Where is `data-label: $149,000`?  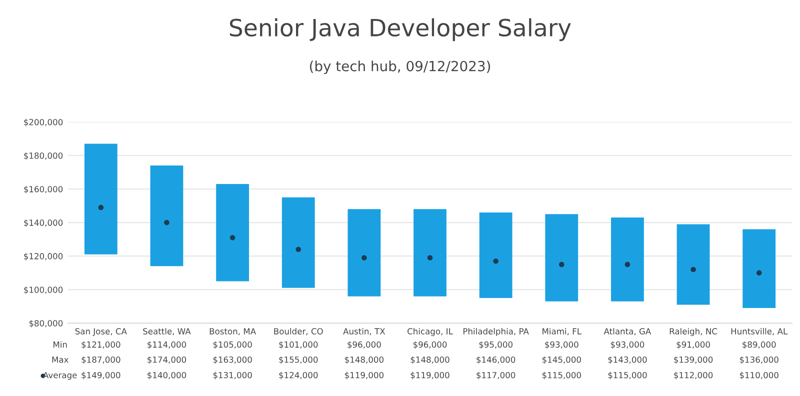 data-label: $149,000 is located at coordinates (101, 376).